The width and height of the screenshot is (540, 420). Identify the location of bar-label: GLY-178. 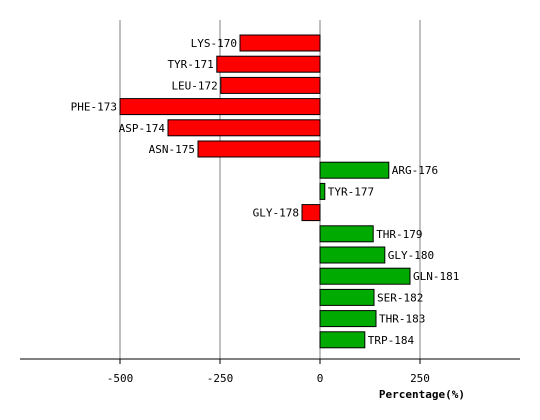
(276, 213).